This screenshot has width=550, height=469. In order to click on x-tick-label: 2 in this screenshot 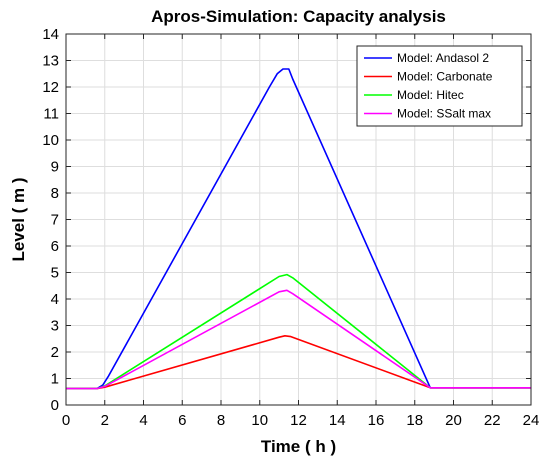, I will do `click(105, 420)`.